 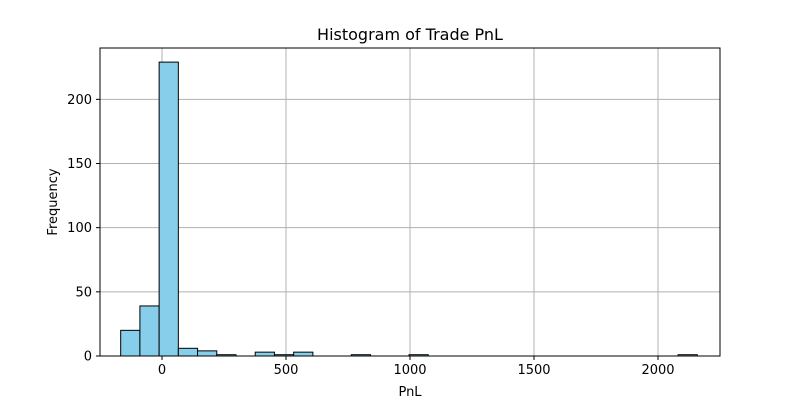 What do you see at coordinates (162, 370) in the screenshot?
I see `x-tick-label: 0` at bounding box center [162, 370].